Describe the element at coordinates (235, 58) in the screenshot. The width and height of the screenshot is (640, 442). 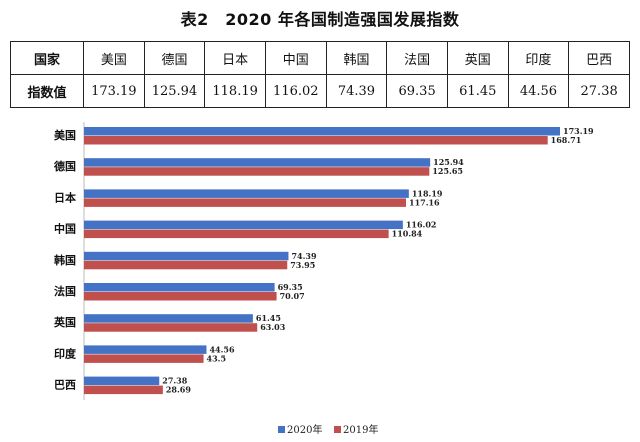
I see `table-cell-country: 日本` at that location.